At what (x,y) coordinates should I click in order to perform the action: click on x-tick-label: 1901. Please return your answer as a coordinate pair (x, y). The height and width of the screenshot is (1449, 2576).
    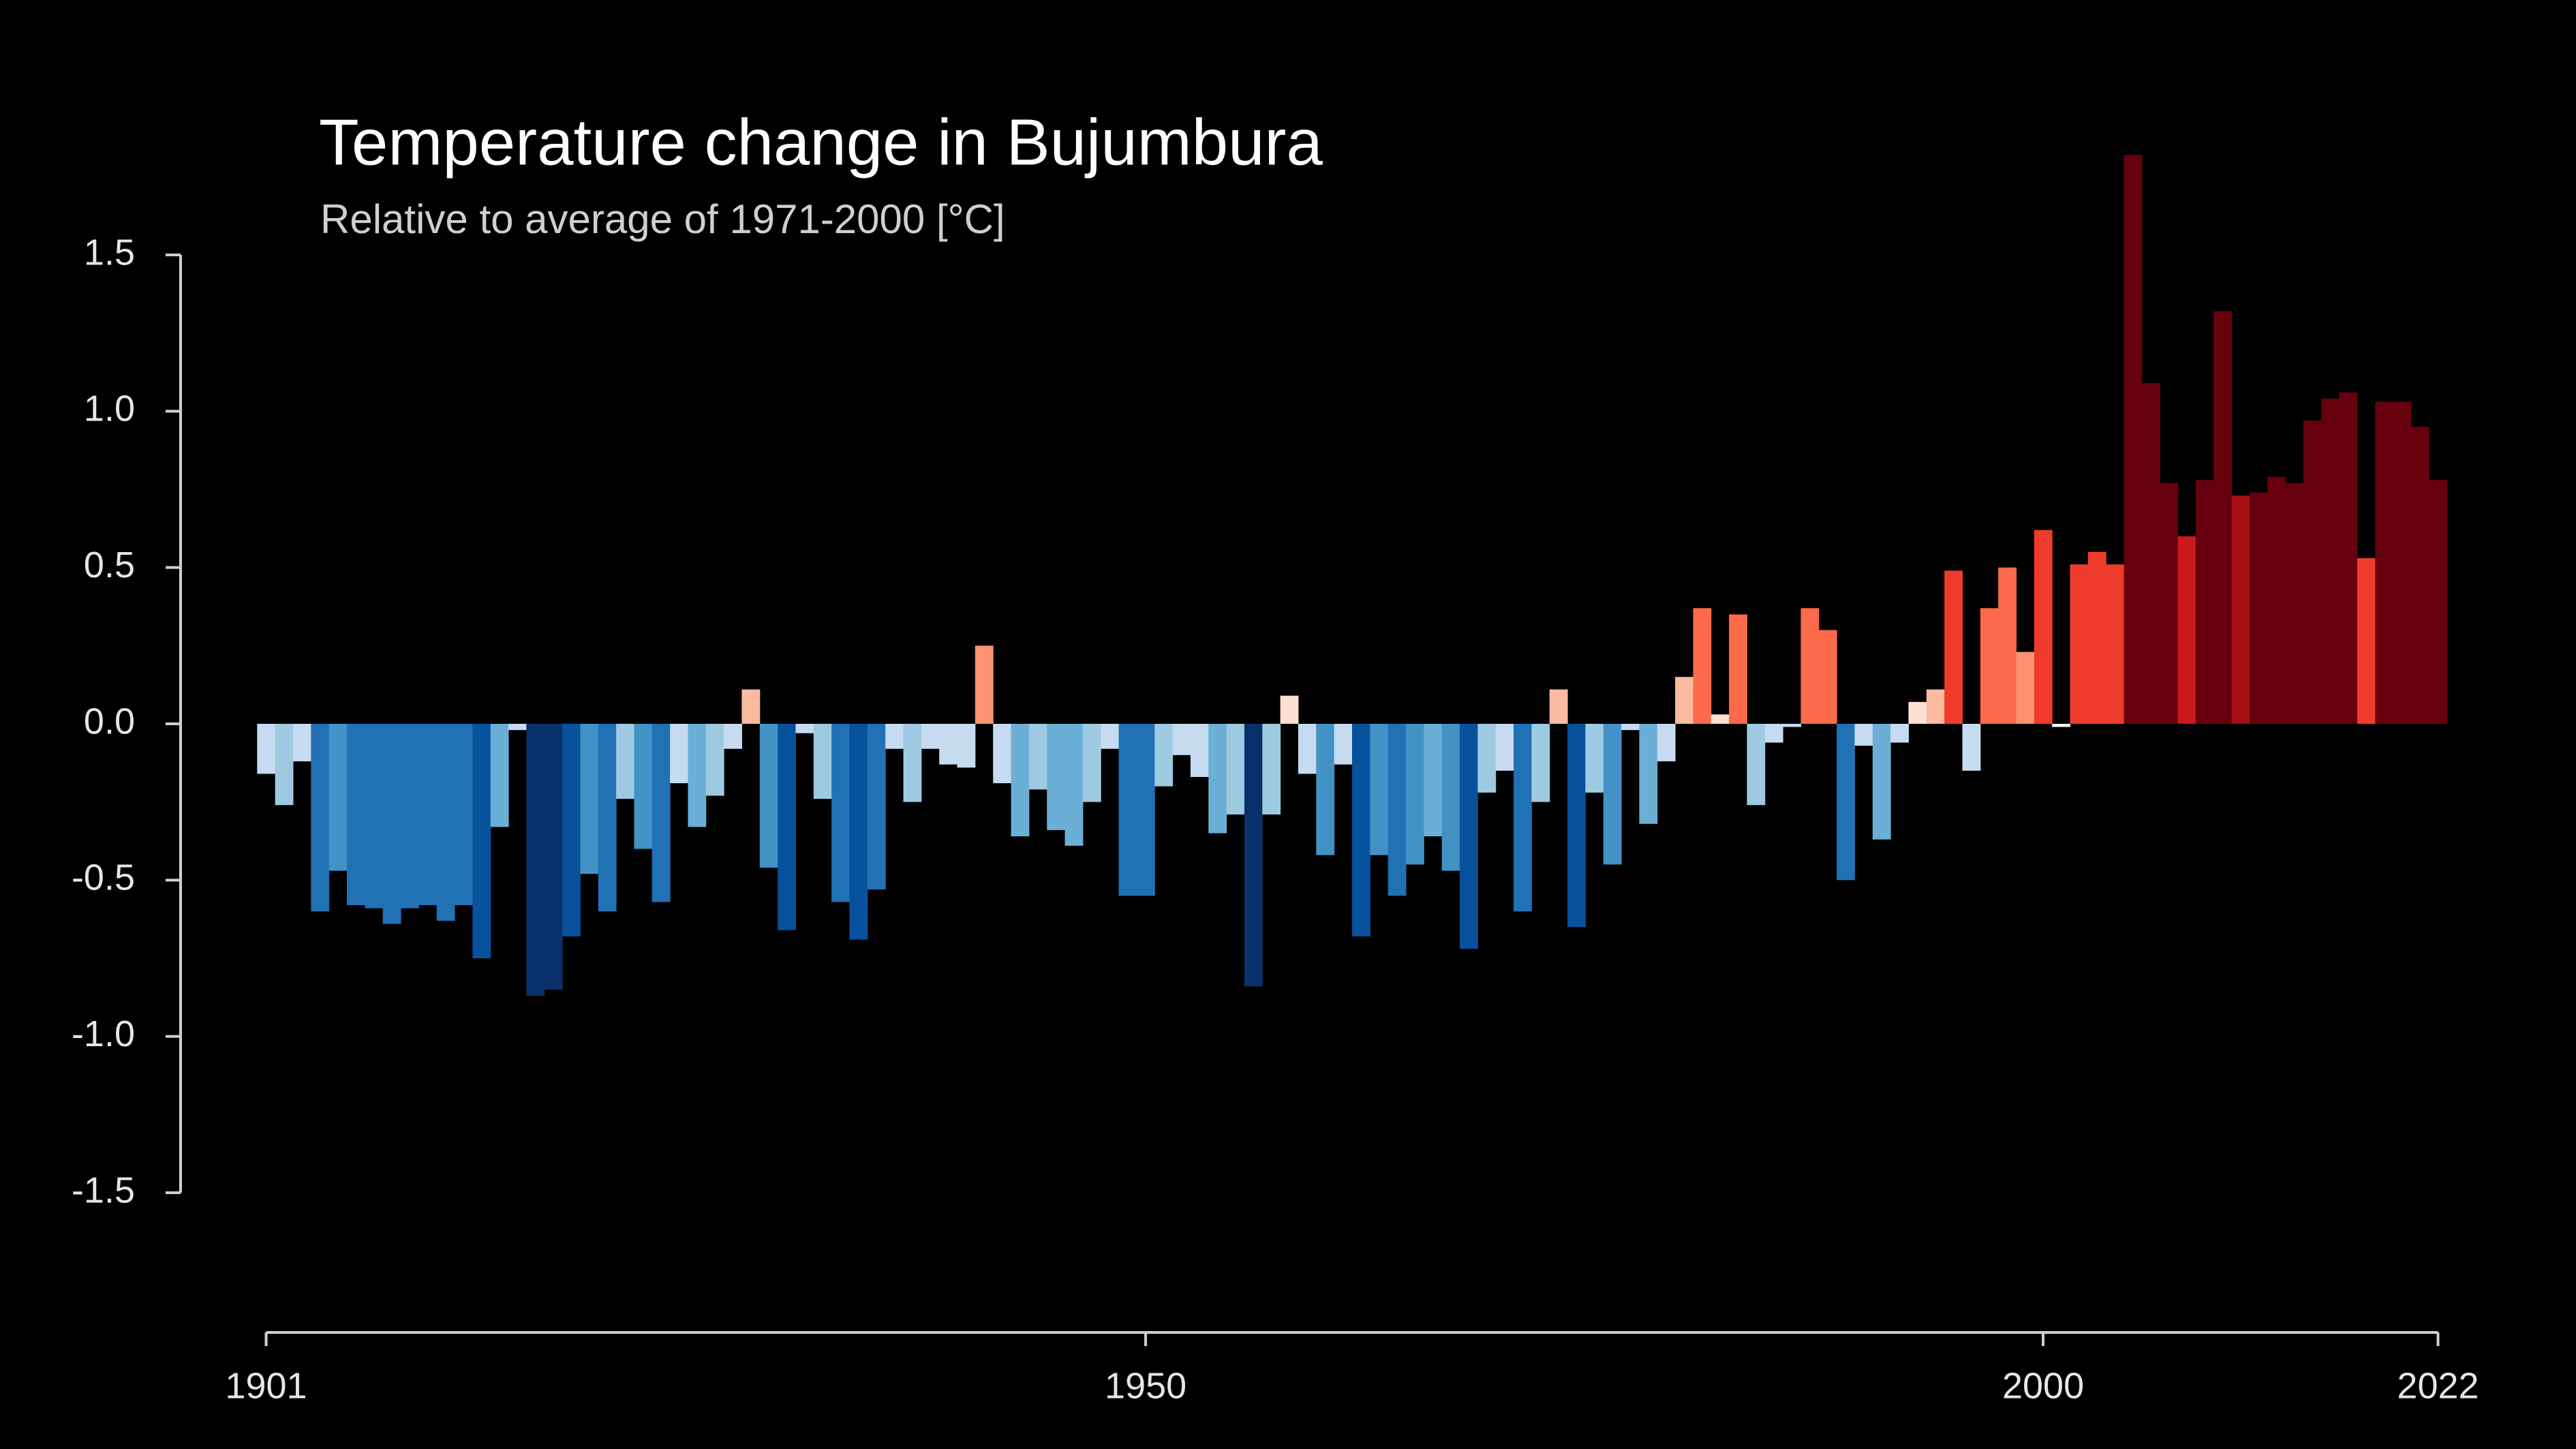
    Looking at the image, I should click on (266, 1385).